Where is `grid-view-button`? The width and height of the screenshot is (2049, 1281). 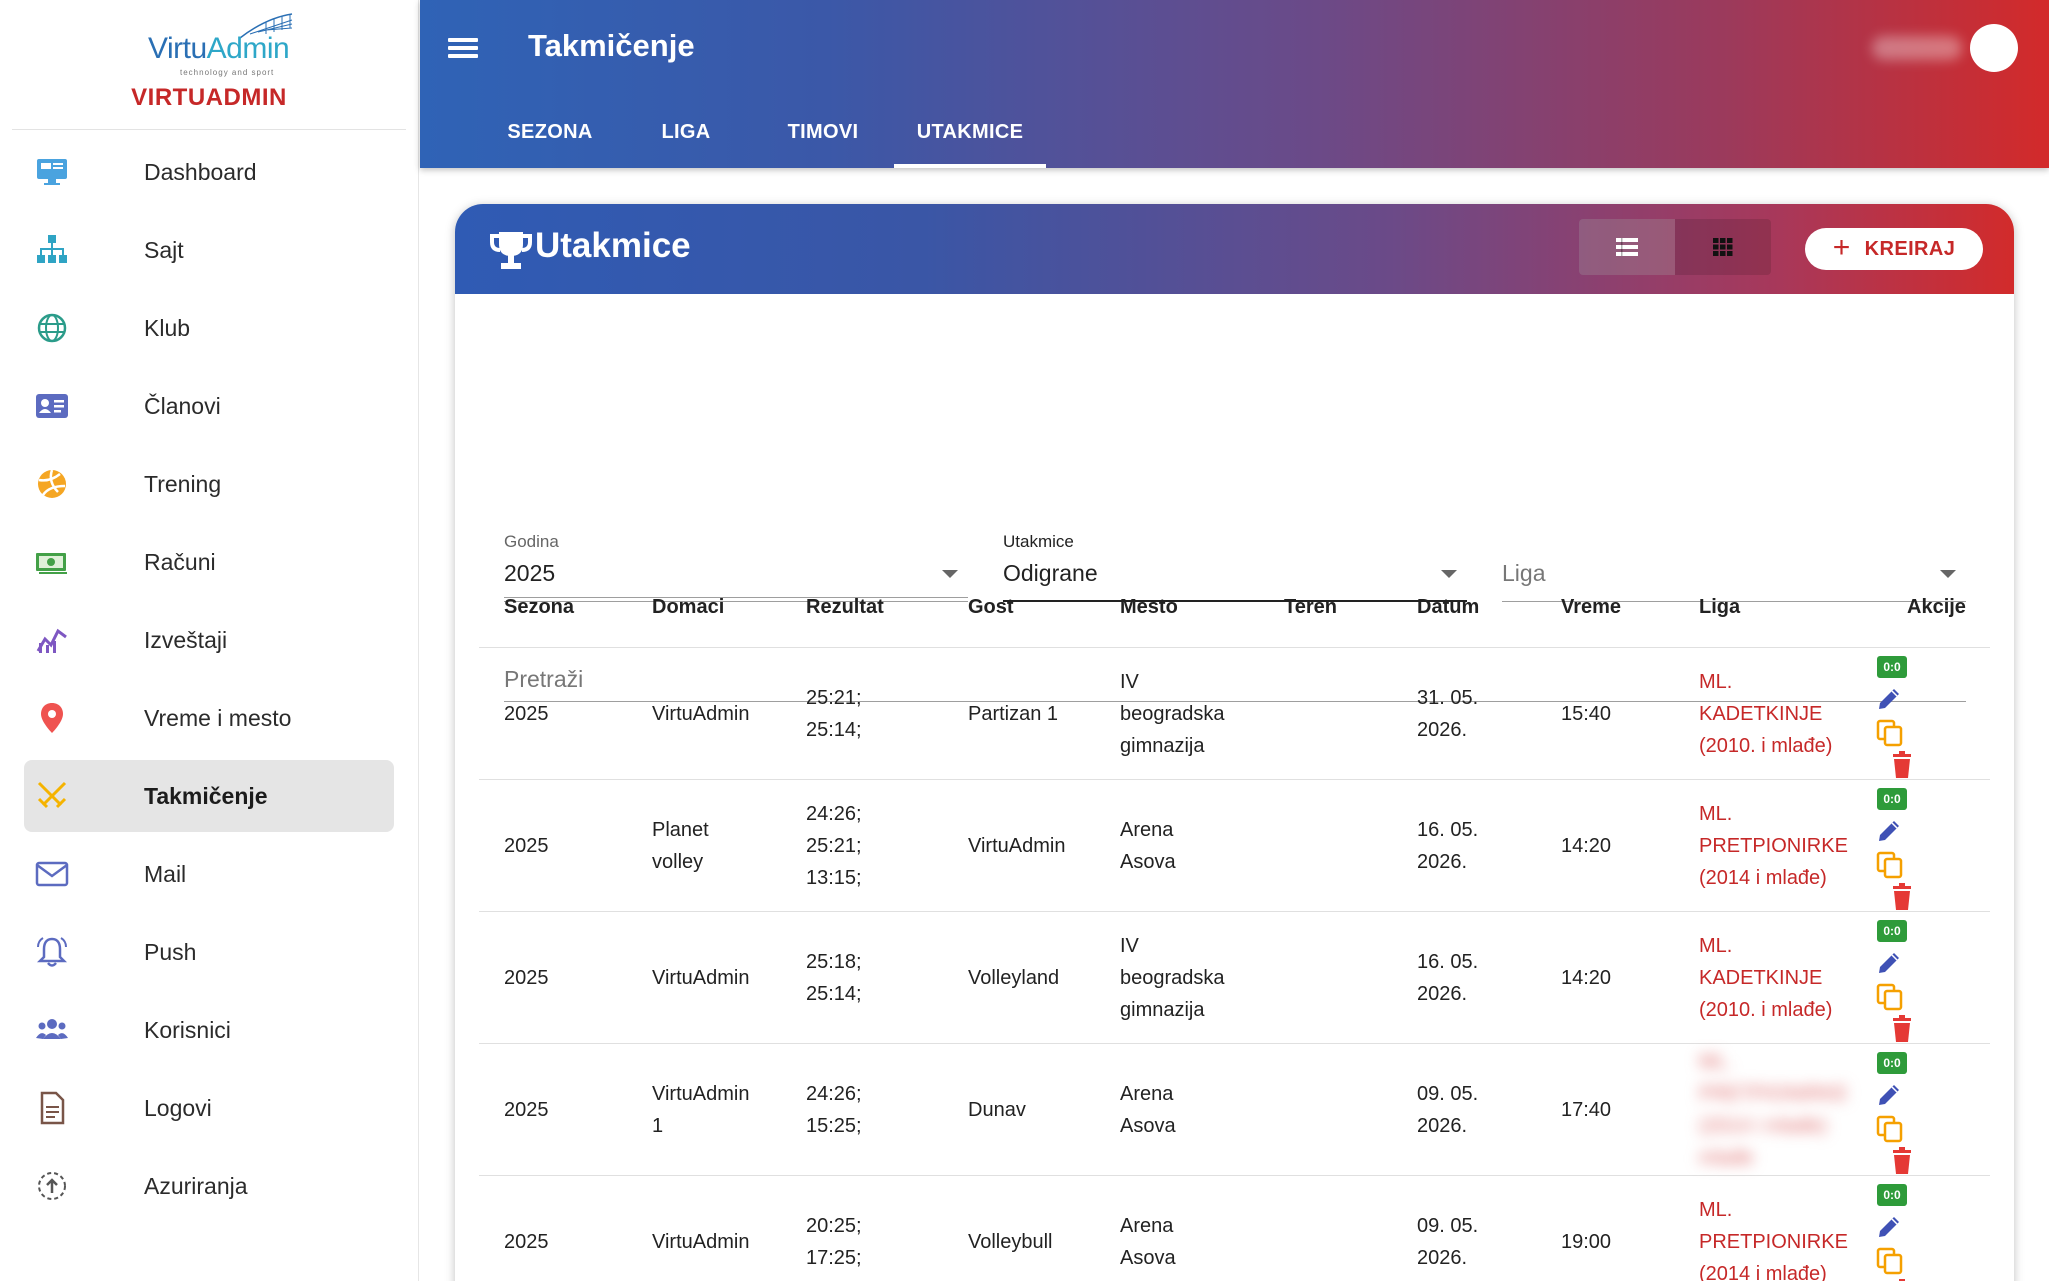 grid-view-button is located at coordinates (1723, 247).